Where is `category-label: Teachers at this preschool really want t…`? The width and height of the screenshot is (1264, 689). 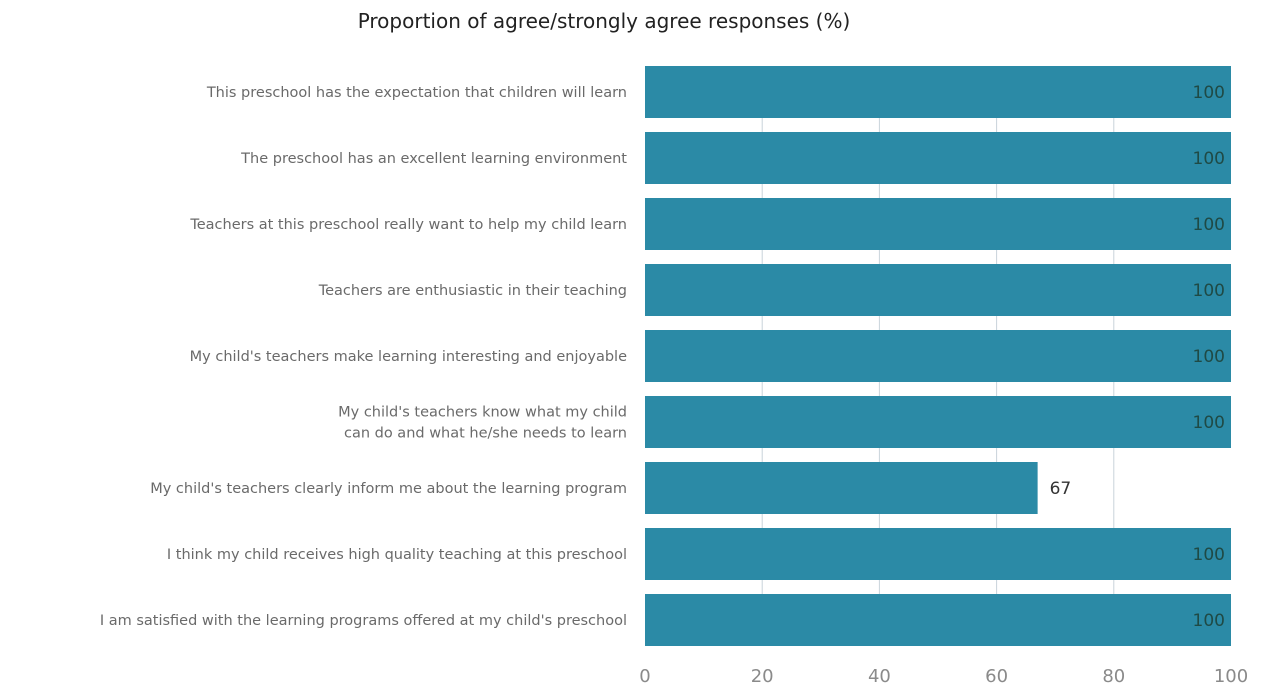 category-label: Teachers at this preschool really want t… is located at coordinates (408, 225).